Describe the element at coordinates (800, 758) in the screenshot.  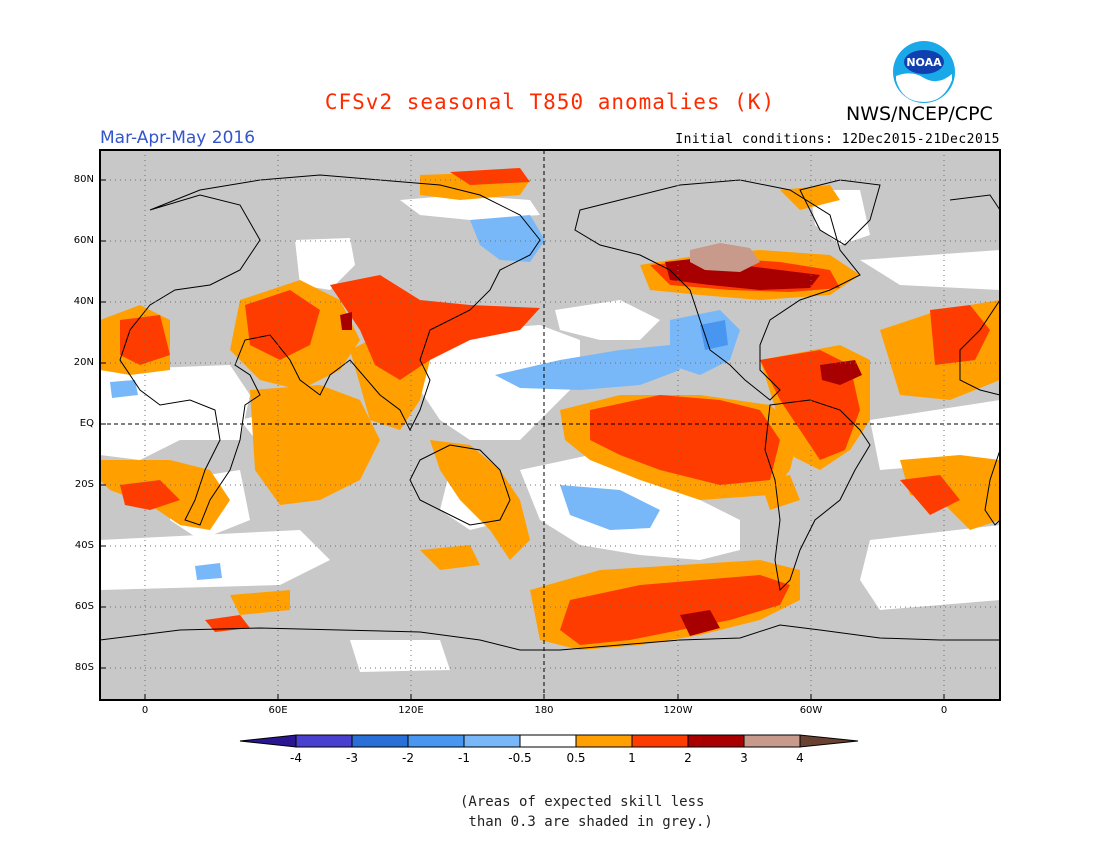
I see `colorbar-label: 4` at that location.